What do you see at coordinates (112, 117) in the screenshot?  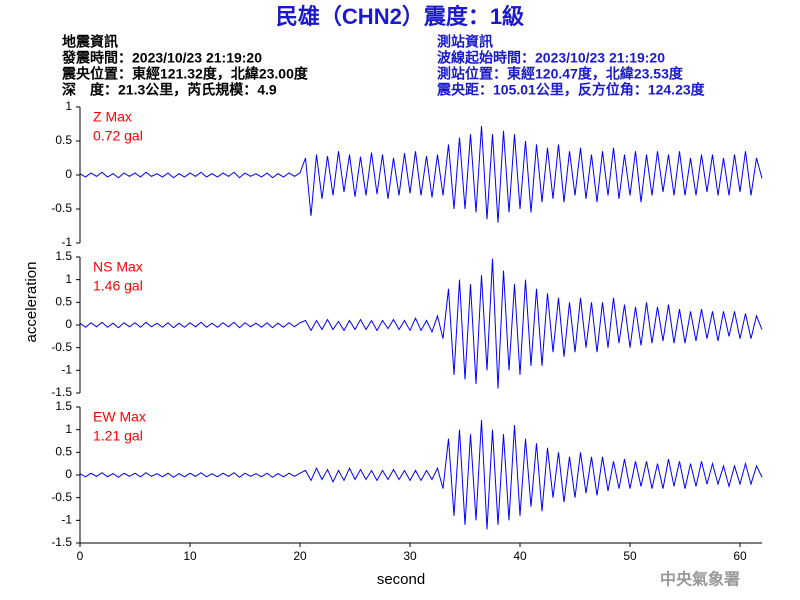 I see `panel-label: Z Max` at bounding box center [112, 117].